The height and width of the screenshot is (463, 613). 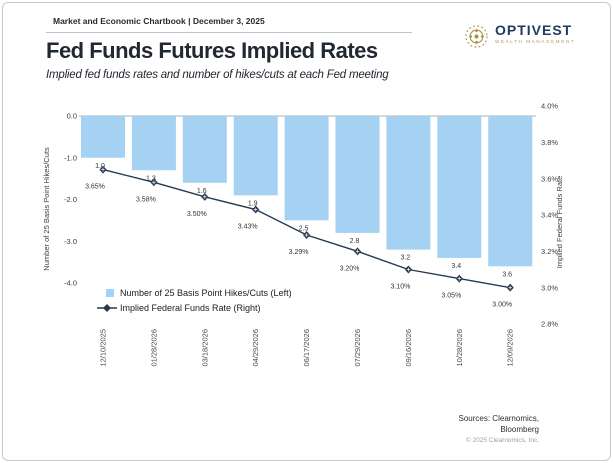 I want to click on sources-line1: Sources: Clearnomics,, so click(x=498, y=418).